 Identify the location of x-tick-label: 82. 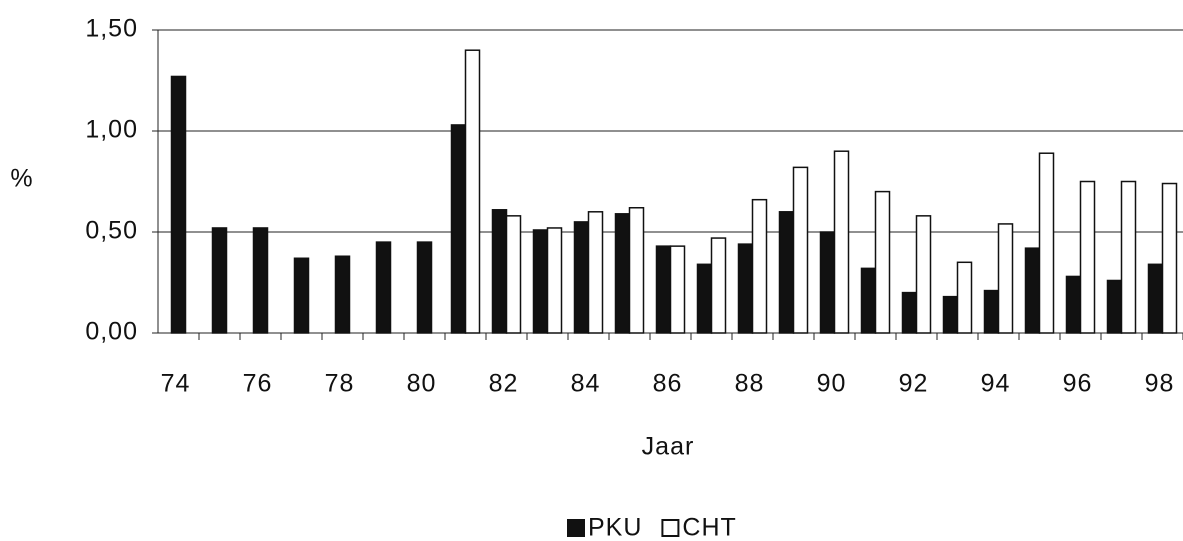
(504, 384).